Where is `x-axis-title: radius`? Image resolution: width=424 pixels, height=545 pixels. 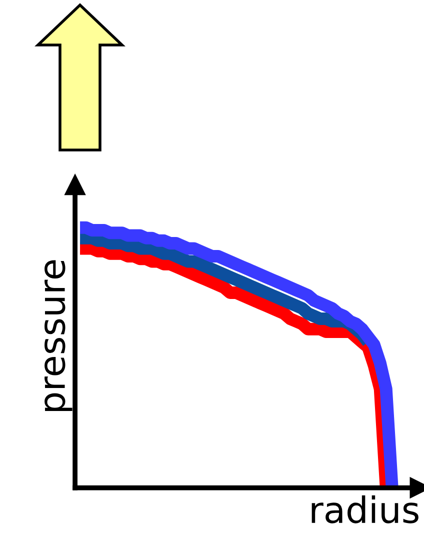 x-axis-title: radius is located at coordinates (365, 509).